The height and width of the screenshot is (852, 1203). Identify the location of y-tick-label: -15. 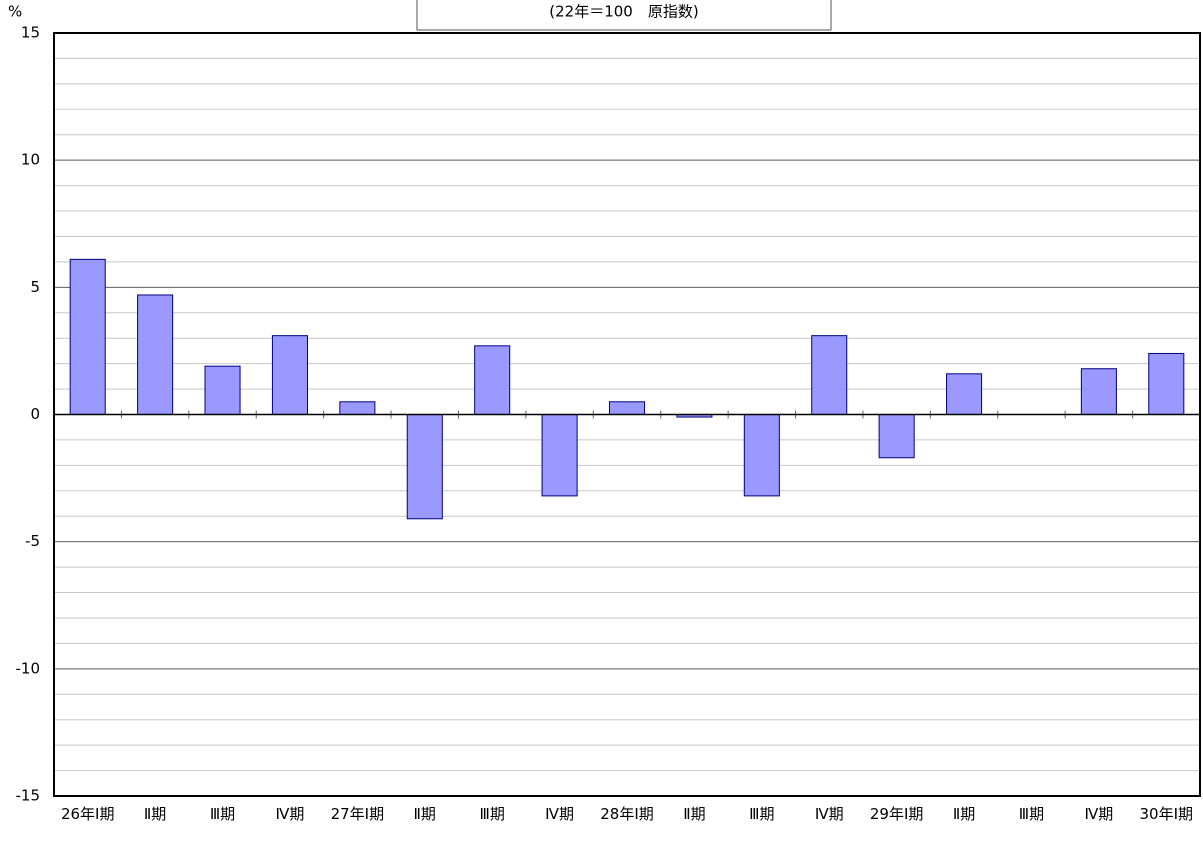
(28, 796).